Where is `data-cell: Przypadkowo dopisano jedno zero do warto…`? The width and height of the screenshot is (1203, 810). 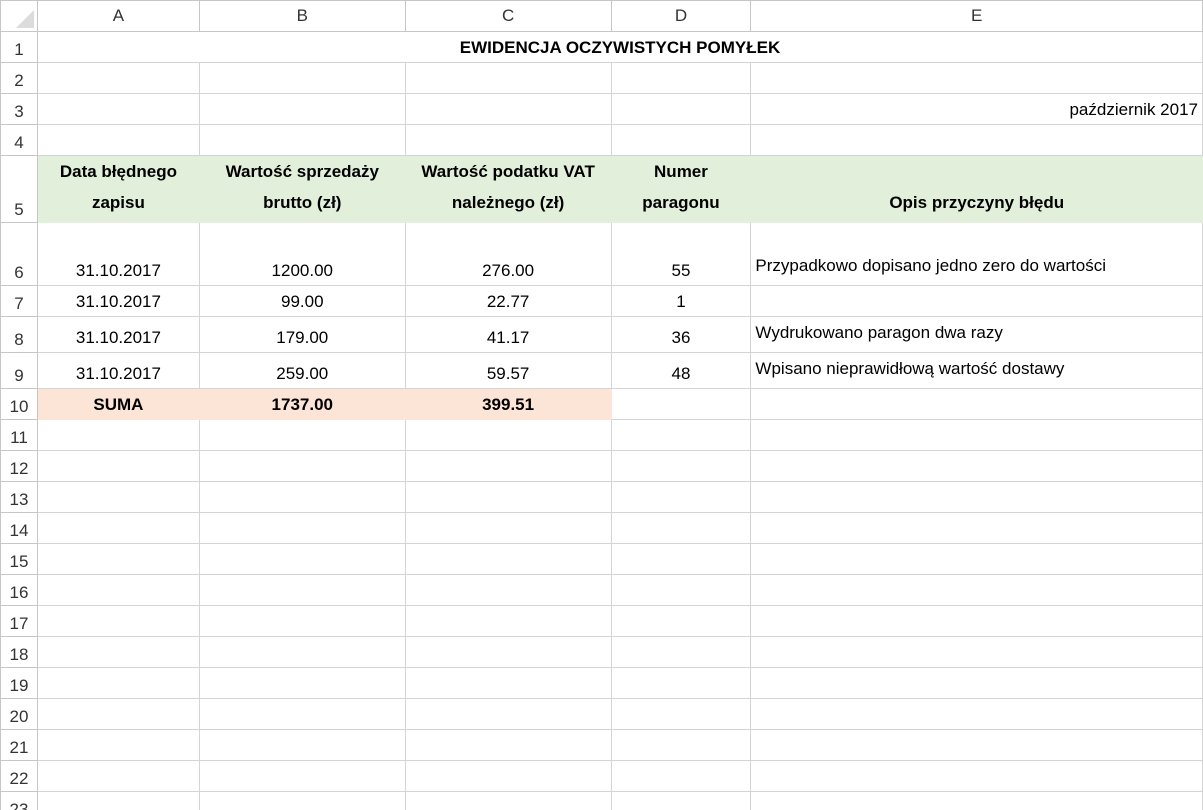
data-cell: Przypadkowo dopisano jedno zero do warto… is located at coordinates (976, 254).